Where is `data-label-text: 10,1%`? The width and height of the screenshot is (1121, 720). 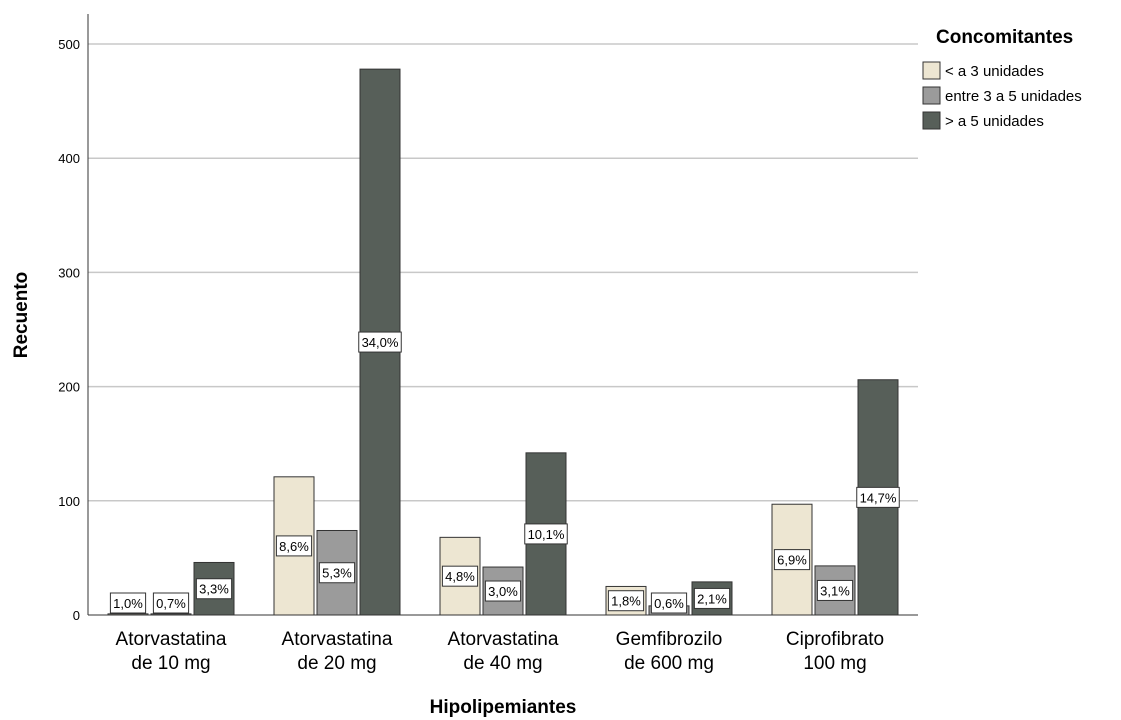
data-label-text: 10,1% is located at coordinates (546, 534).